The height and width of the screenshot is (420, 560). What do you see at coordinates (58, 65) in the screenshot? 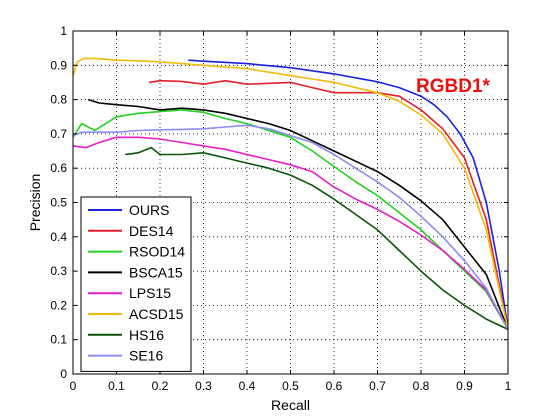
I see `y-tick-label: 0.9` at bounding box center [58, 65].